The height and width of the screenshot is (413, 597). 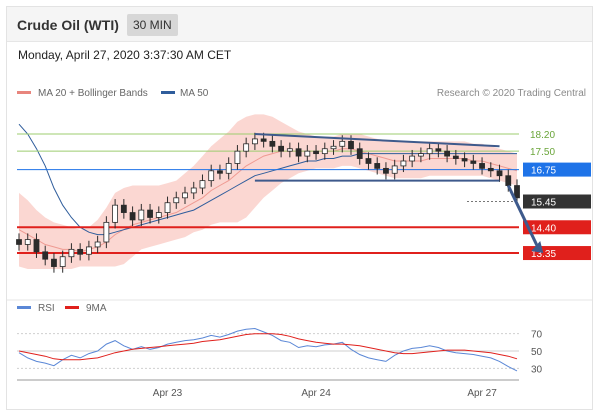 What do you see at coordinates (152, 25) in the screenshot?
I see `timeframe-badge: 30 MIN` at bounding box center [152, 25].